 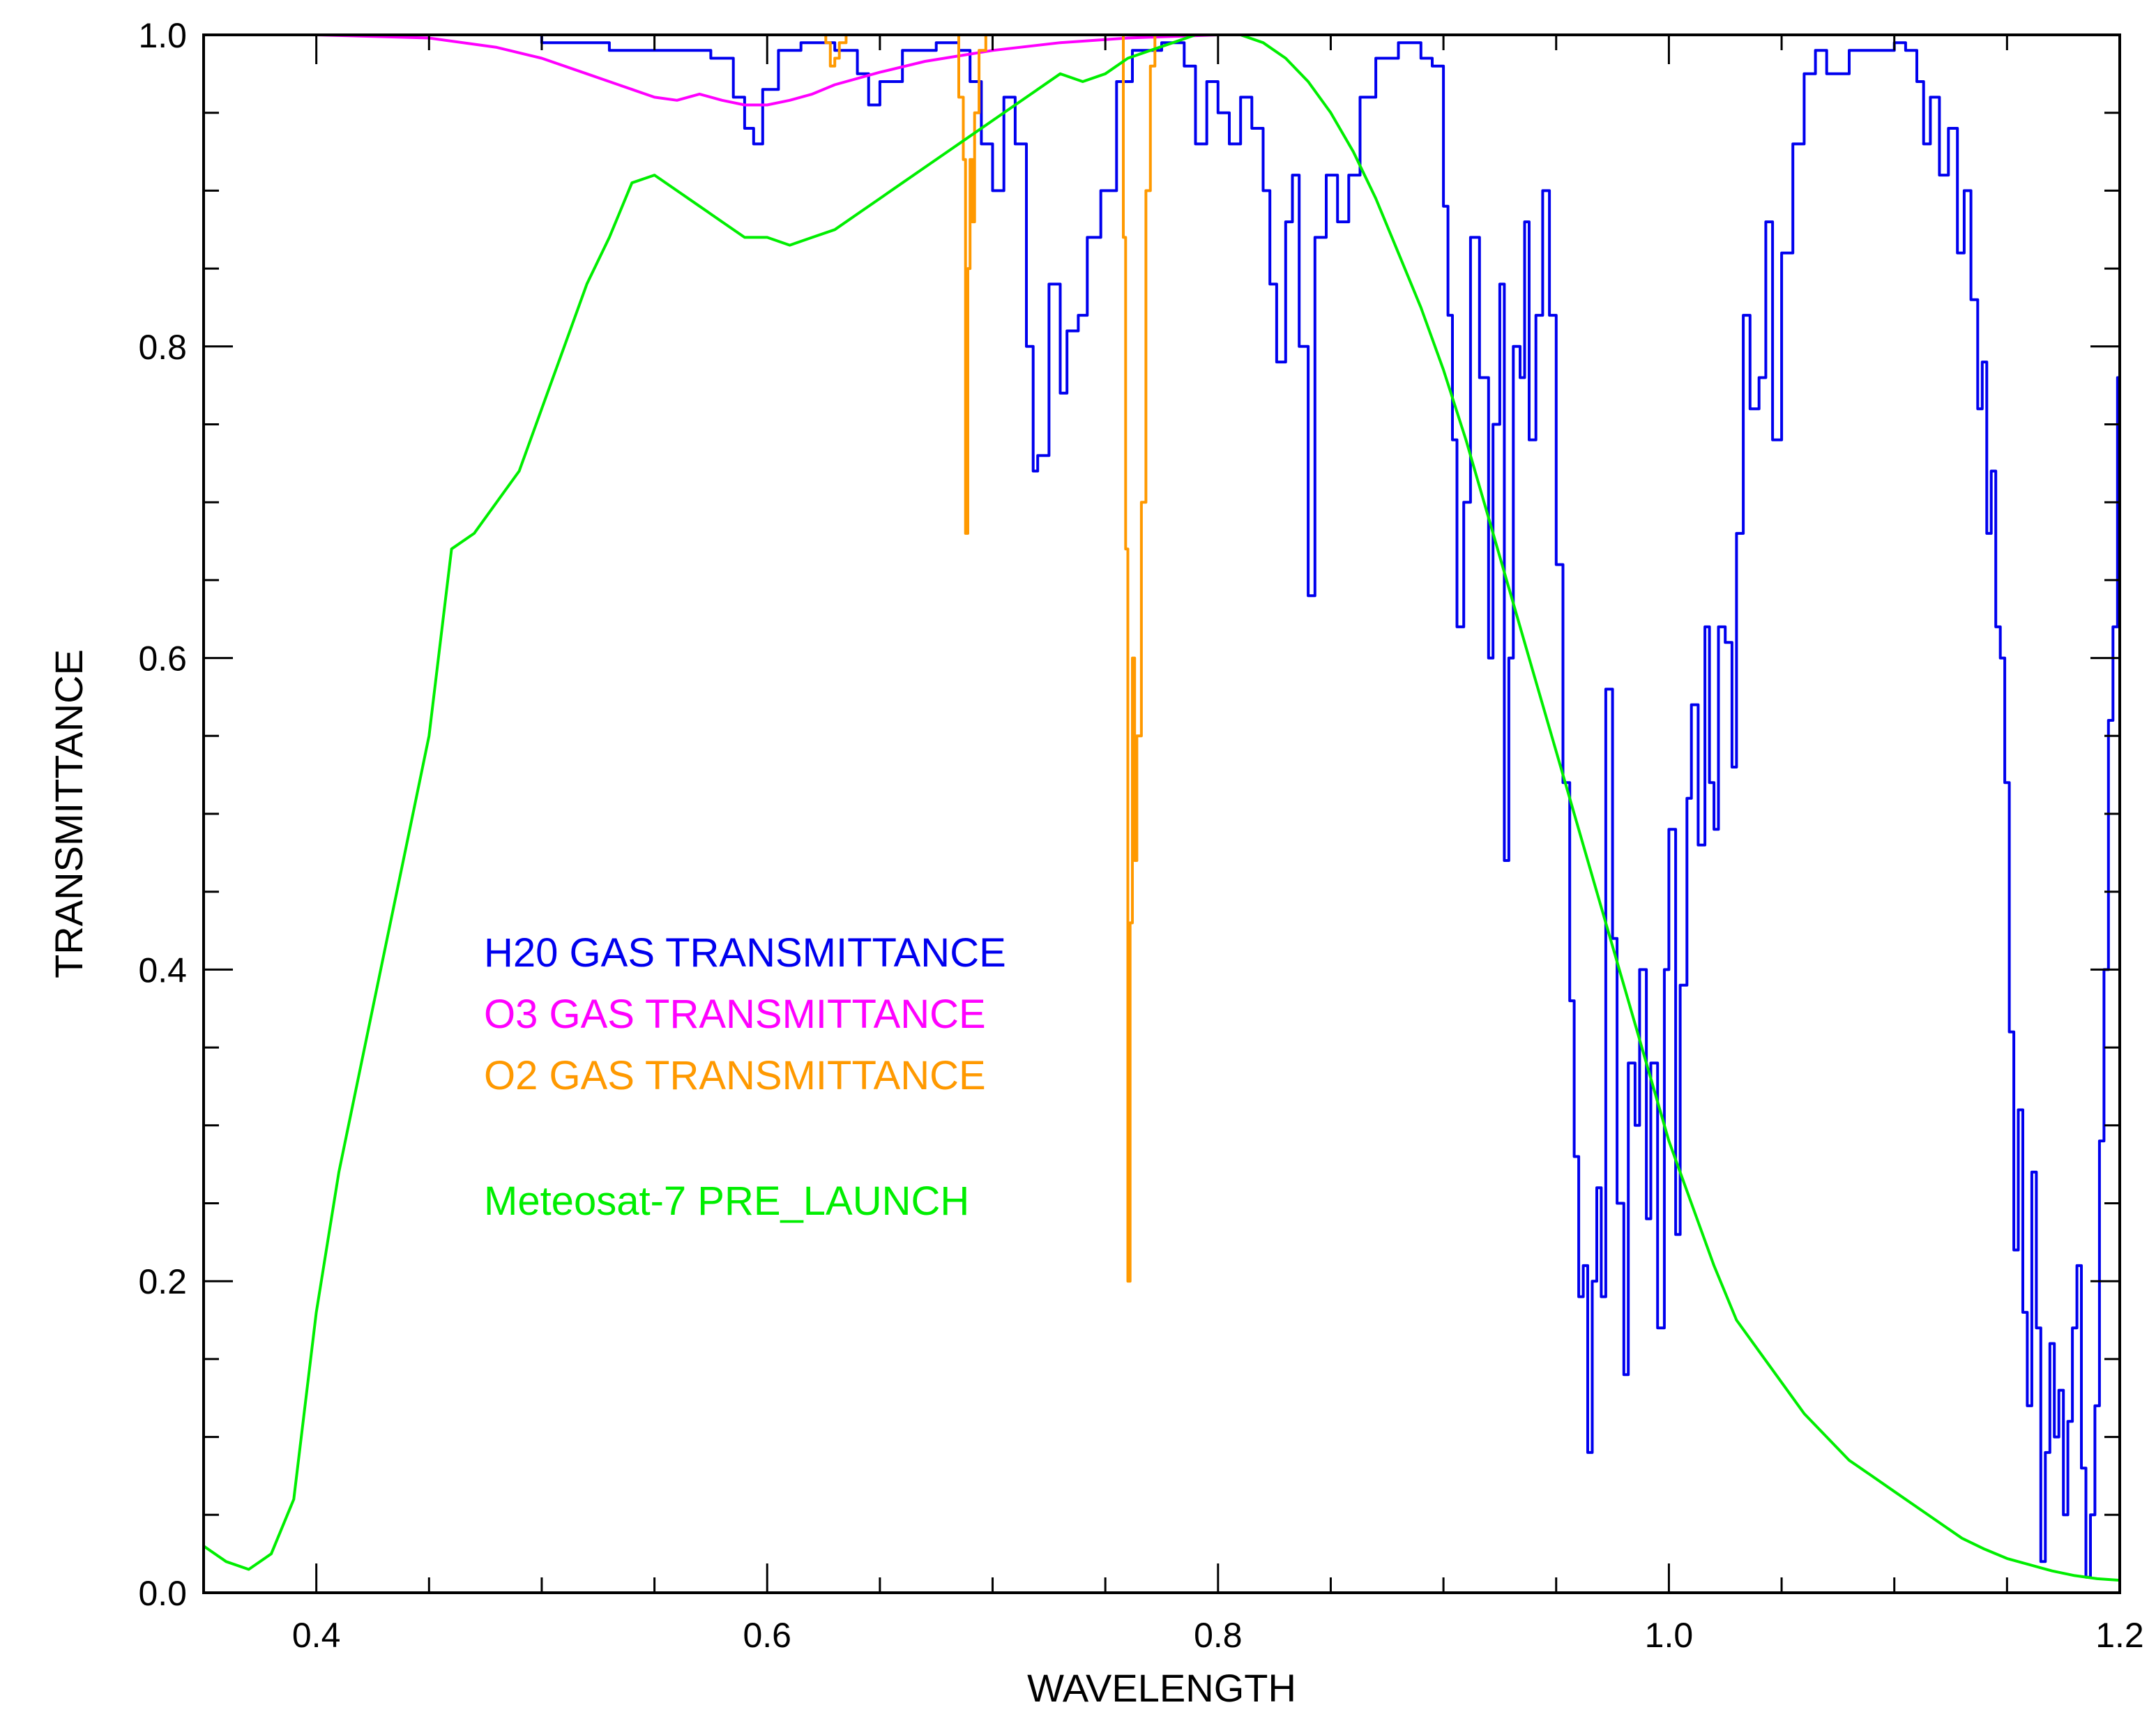 I want to click on x-tick-label: 1.0, so click(x=1669, y=1636).